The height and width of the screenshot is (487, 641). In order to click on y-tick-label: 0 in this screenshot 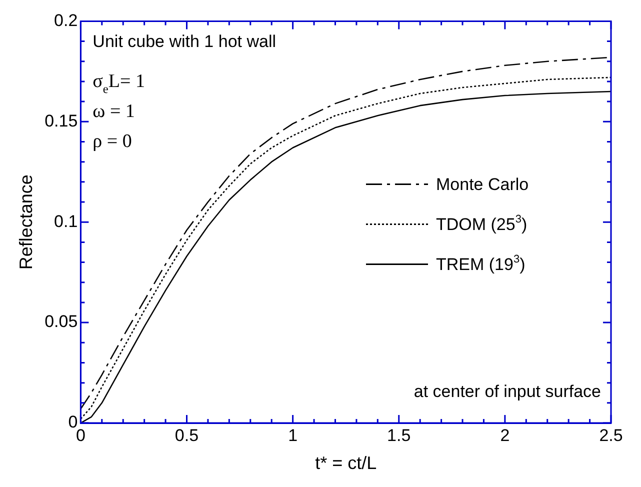, I will do `click(73, 422)`.